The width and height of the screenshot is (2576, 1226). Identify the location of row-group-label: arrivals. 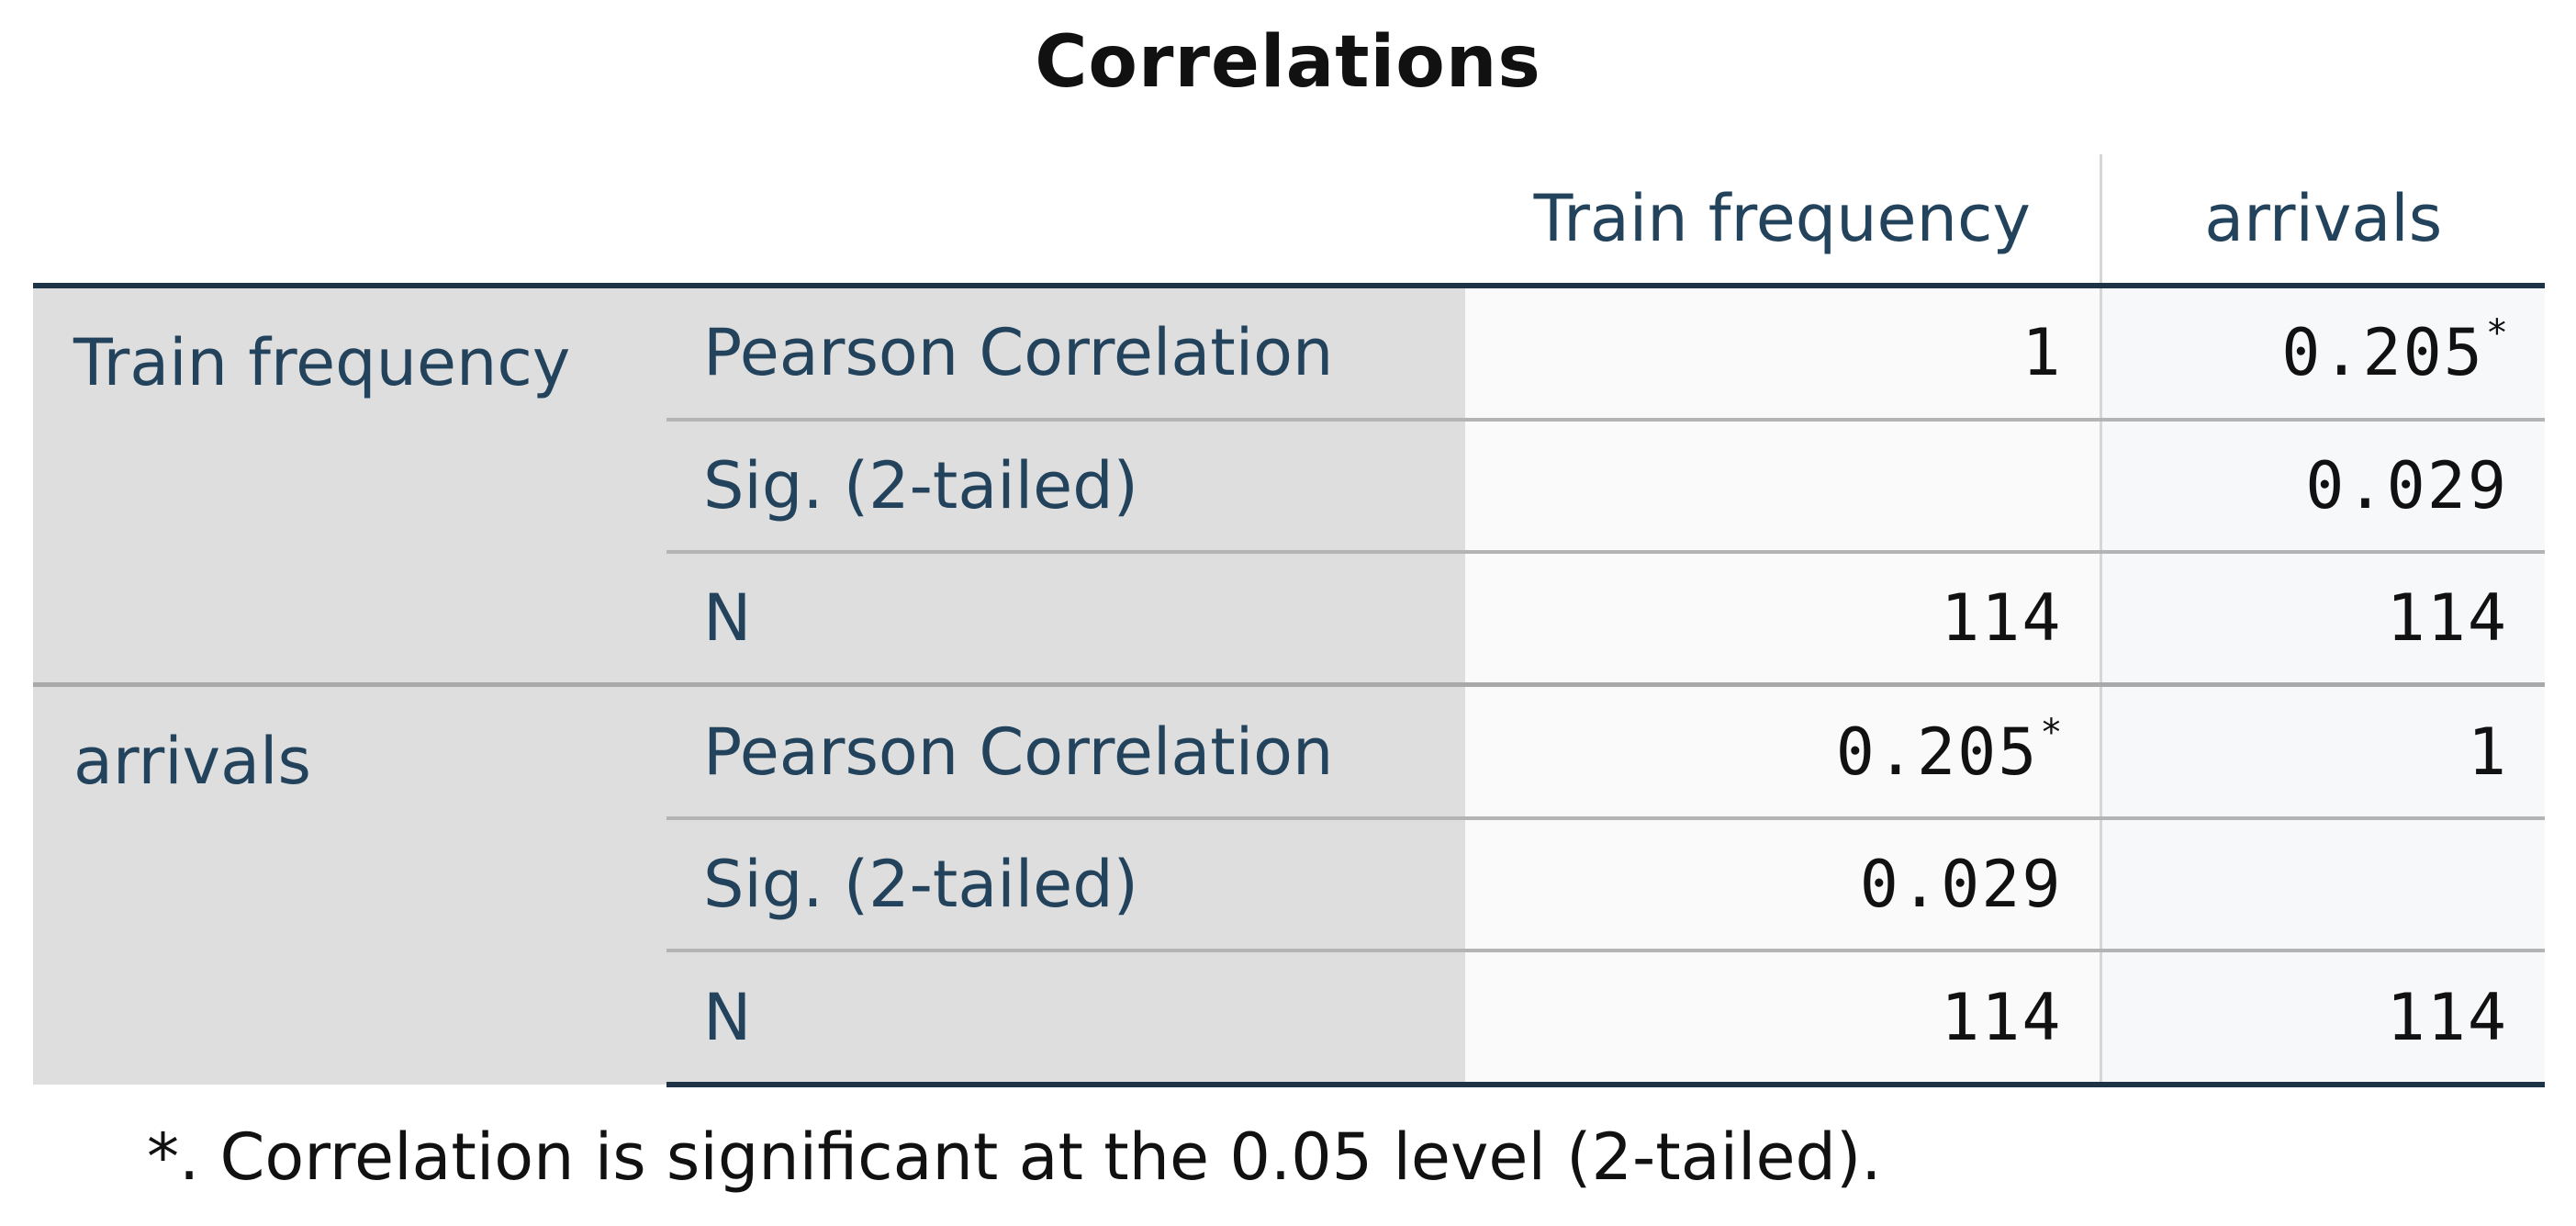
(349, 883).